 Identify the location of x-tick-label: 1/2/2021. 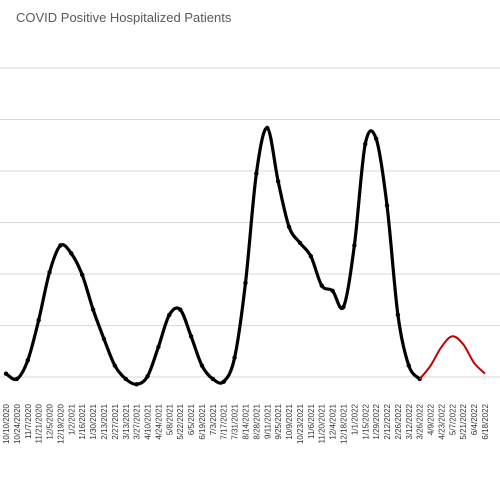
(71, 419).